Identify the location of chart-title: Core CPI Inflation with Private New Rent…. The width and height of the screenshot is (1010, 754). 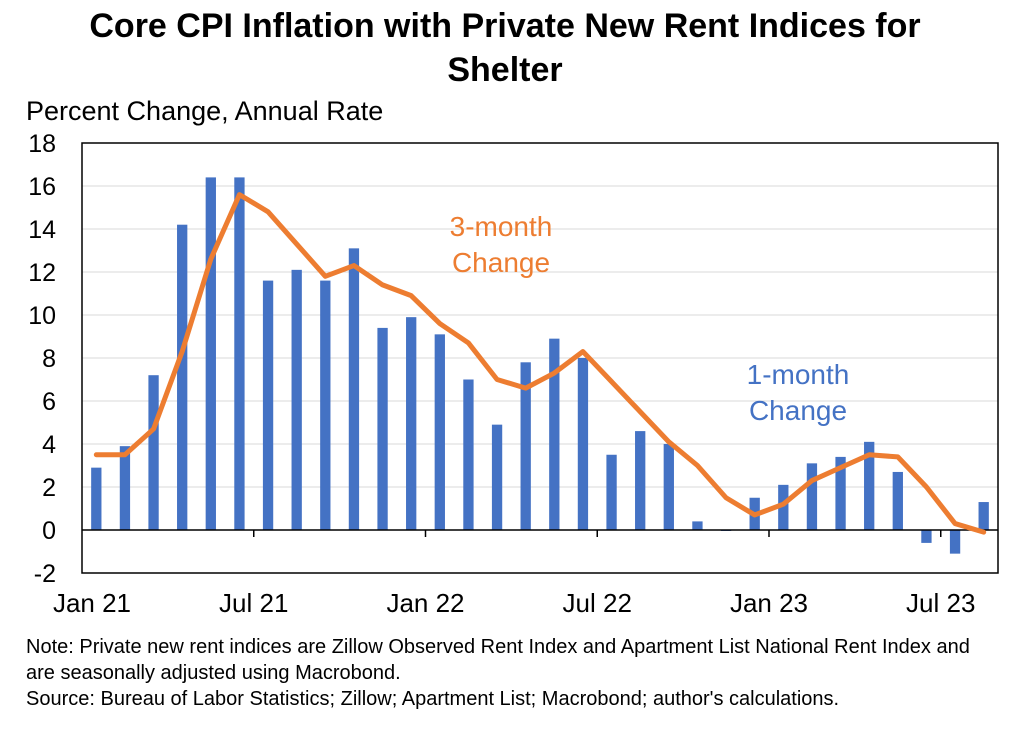
(505, 48).